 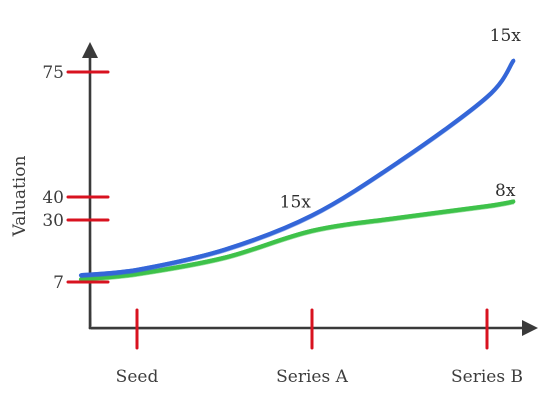 What do you see at coordinates (58, 283) in the screenshot?
I see `y-tick-label: 7` at bounding box center [58, 283].